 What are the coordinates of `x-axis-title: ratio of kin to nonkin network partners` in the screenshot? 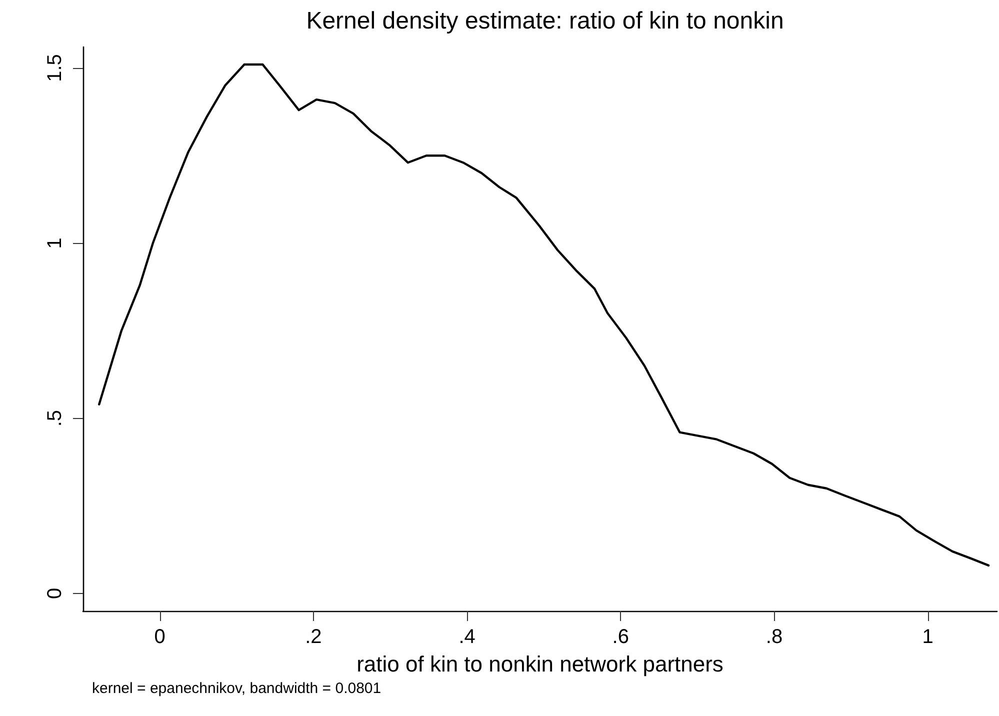 It's located at (540, 664).